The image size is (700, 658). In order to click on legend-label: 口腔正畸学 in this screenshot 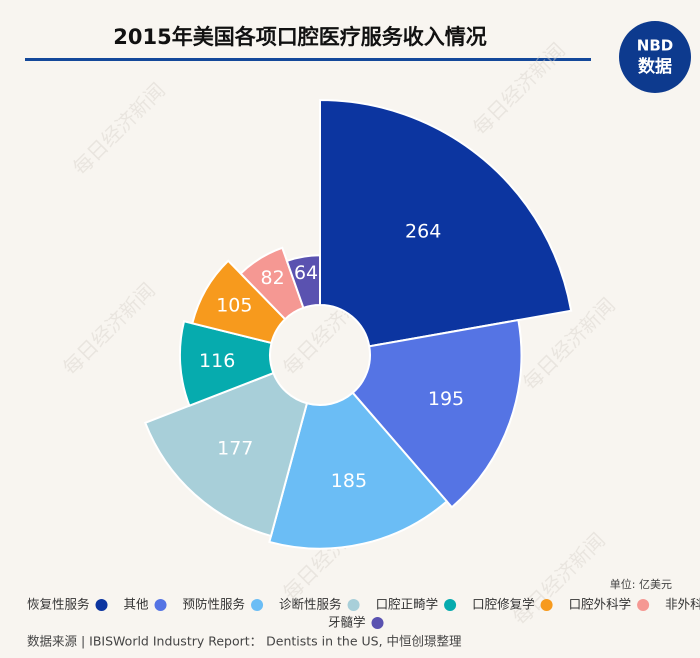, I will do `click(407, 604)`.